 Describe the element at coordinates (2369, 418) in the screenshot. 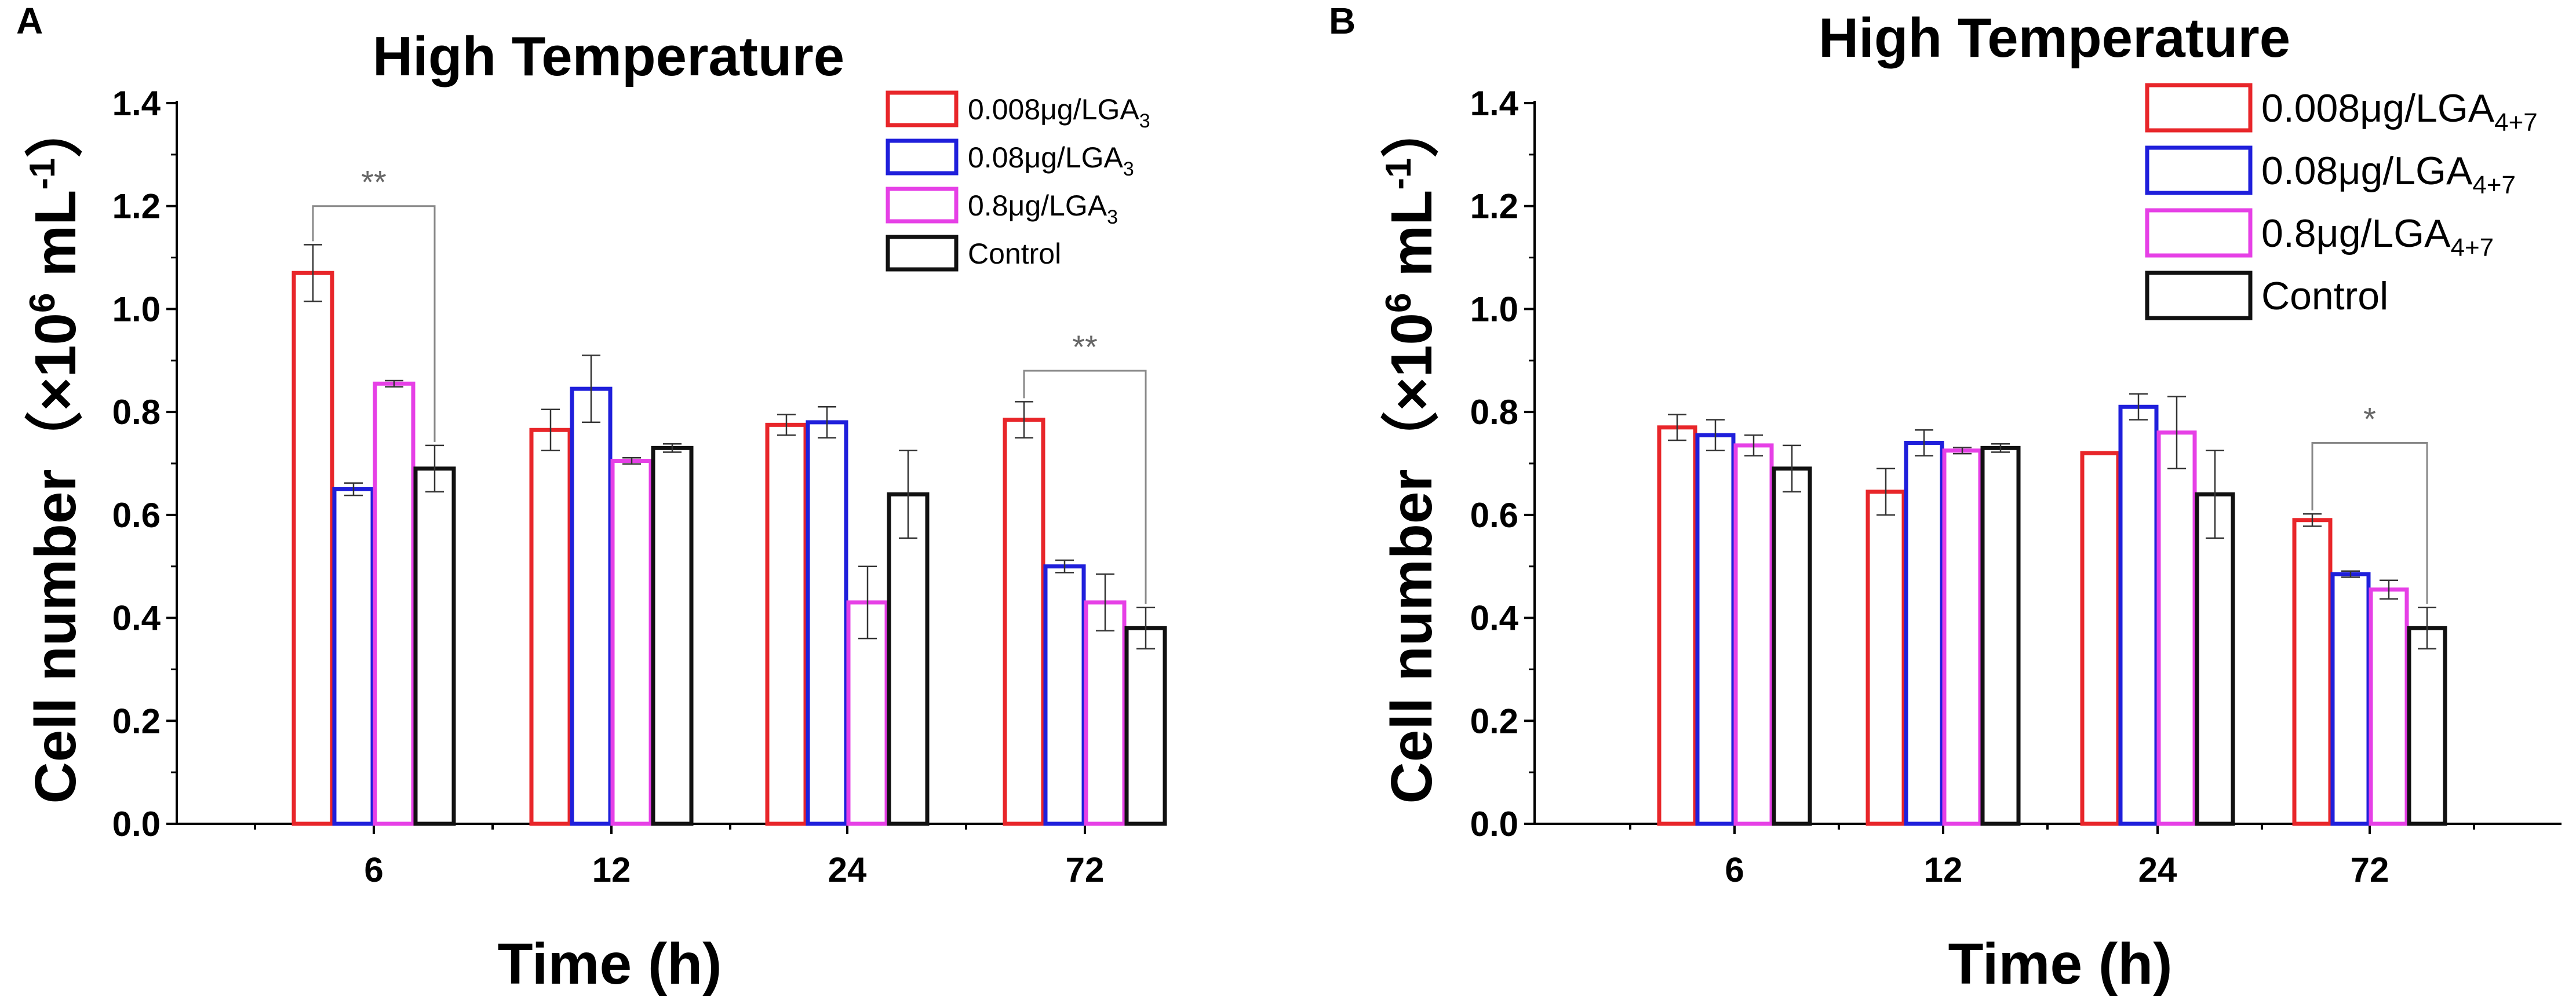

I see `significance-label: *` at that location.